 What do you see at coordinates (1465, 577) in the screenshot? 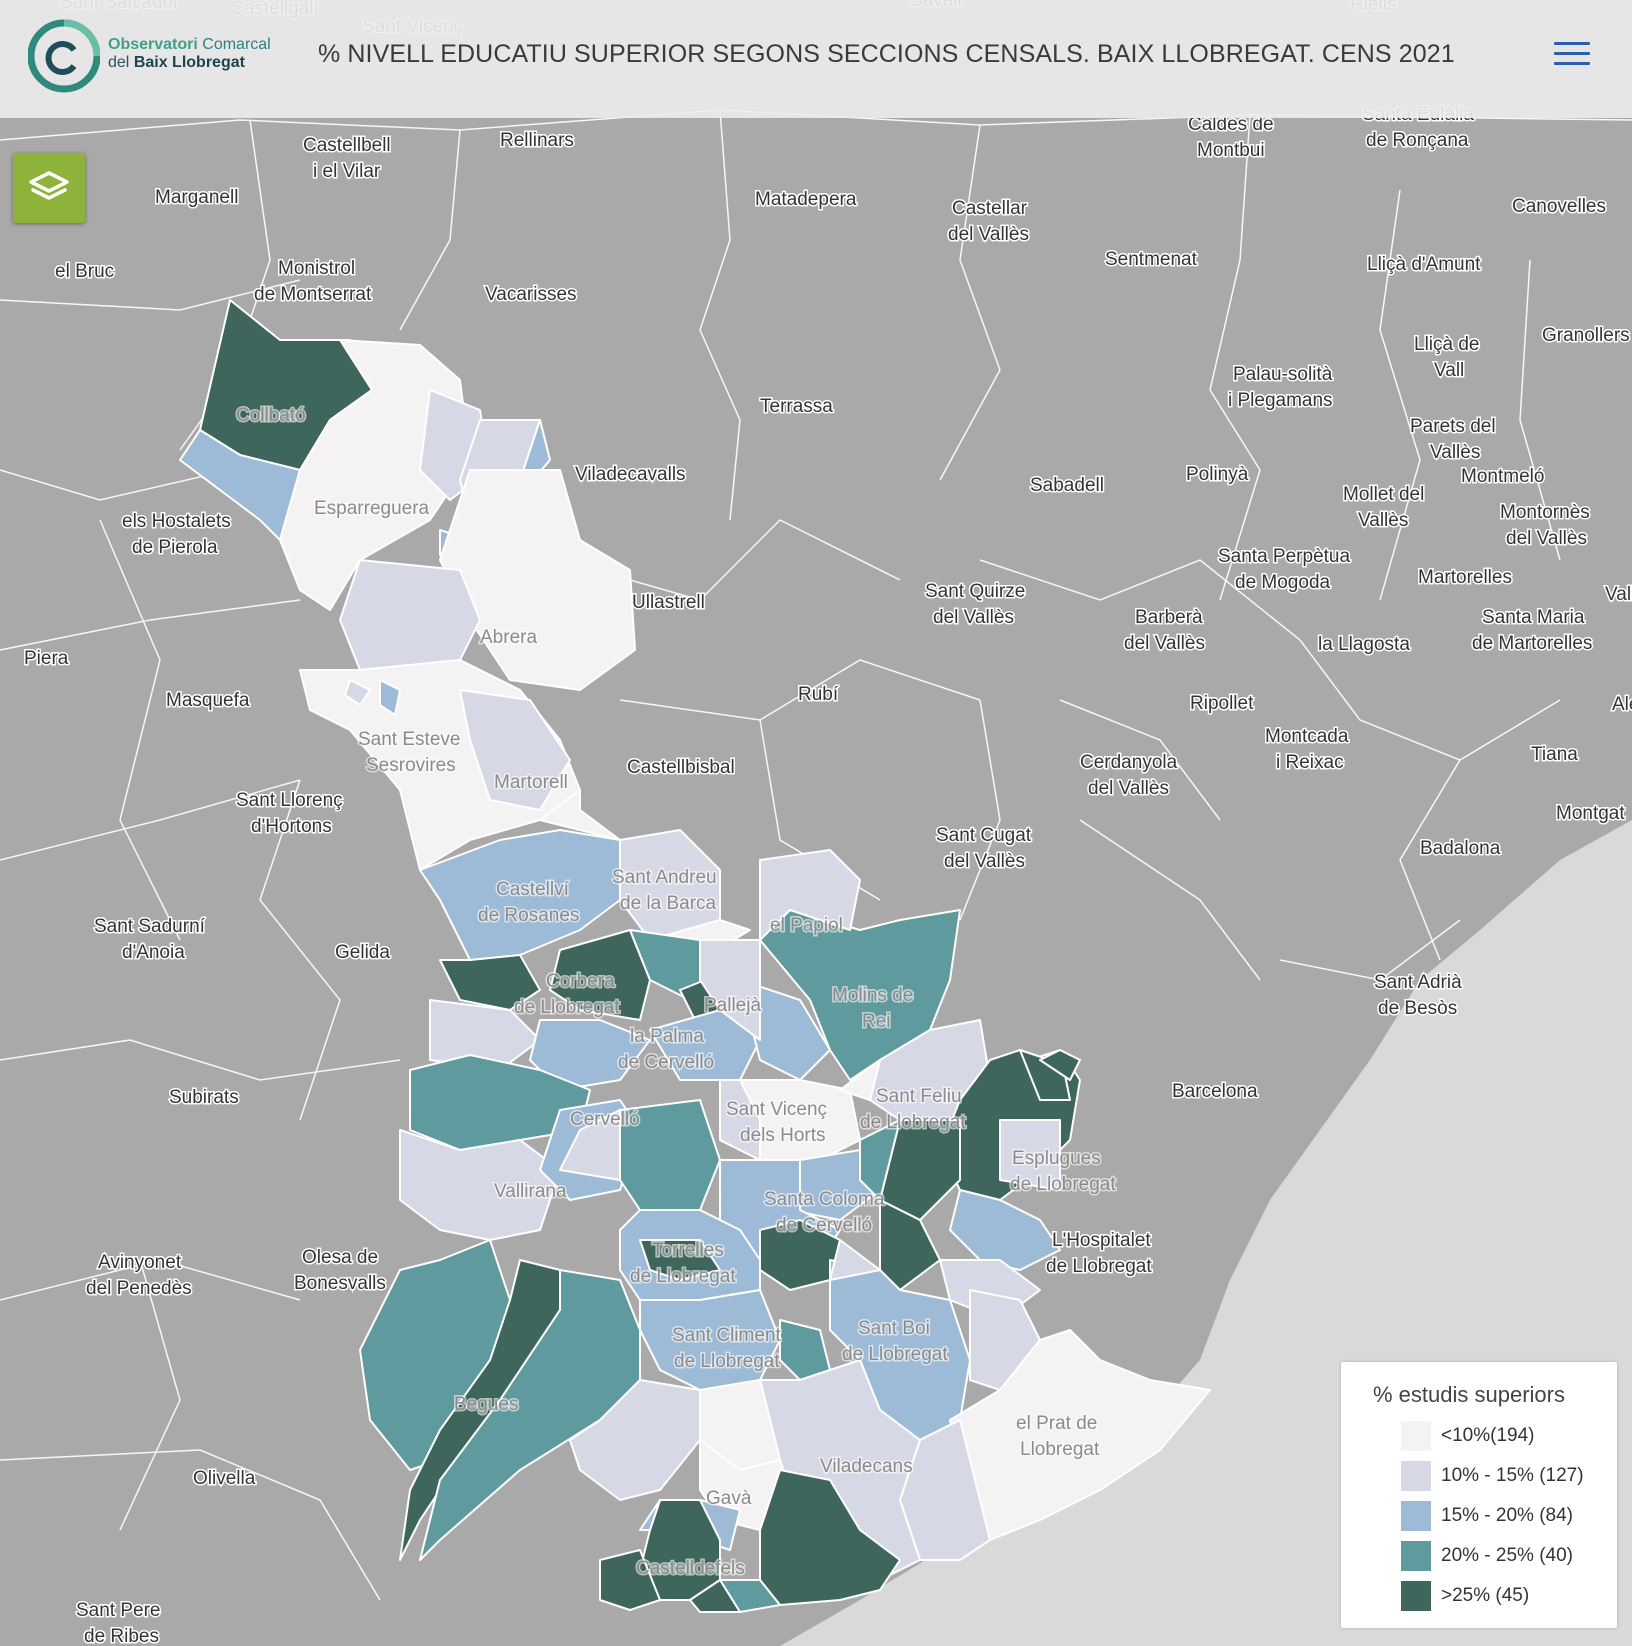
I see `map-label: Martorelles` at bounding box center [1465, 577].